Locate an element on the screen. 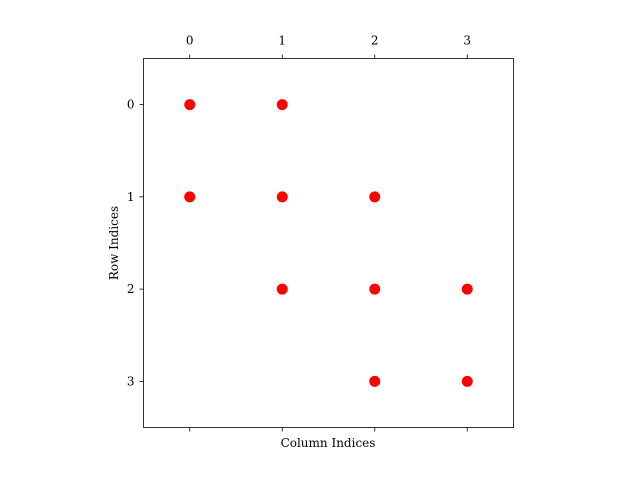 This screenshot has width=640, height=480. y-tick-label: 3 is located at coordinates (131, 381).